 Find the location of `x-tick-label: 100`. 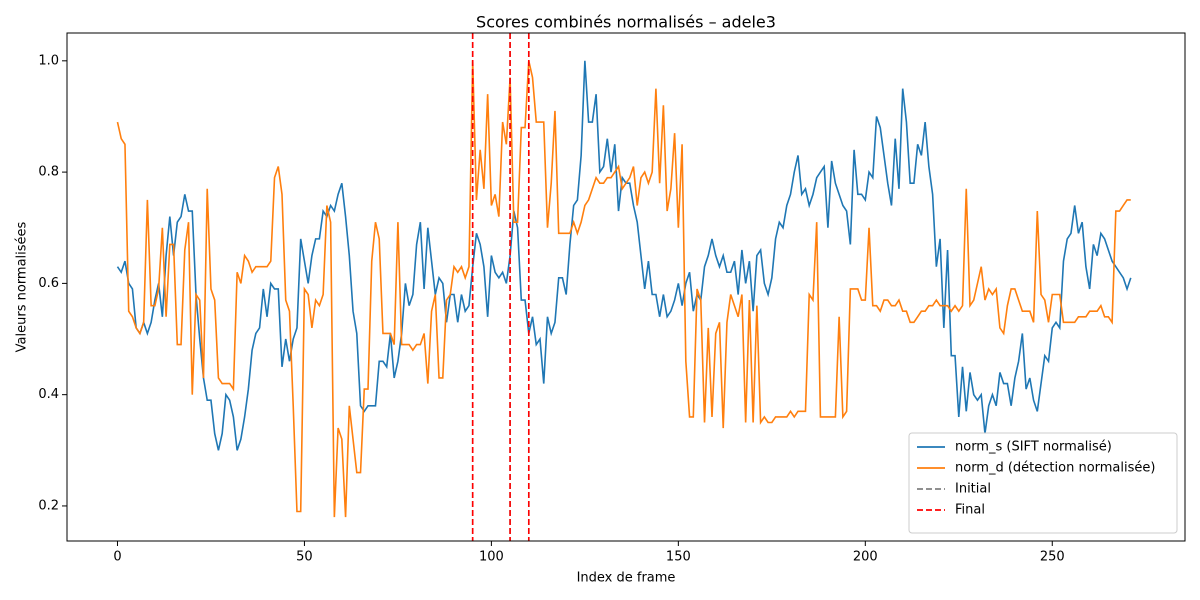

x-tick-label: 100 is located at coordinates (491, 557).